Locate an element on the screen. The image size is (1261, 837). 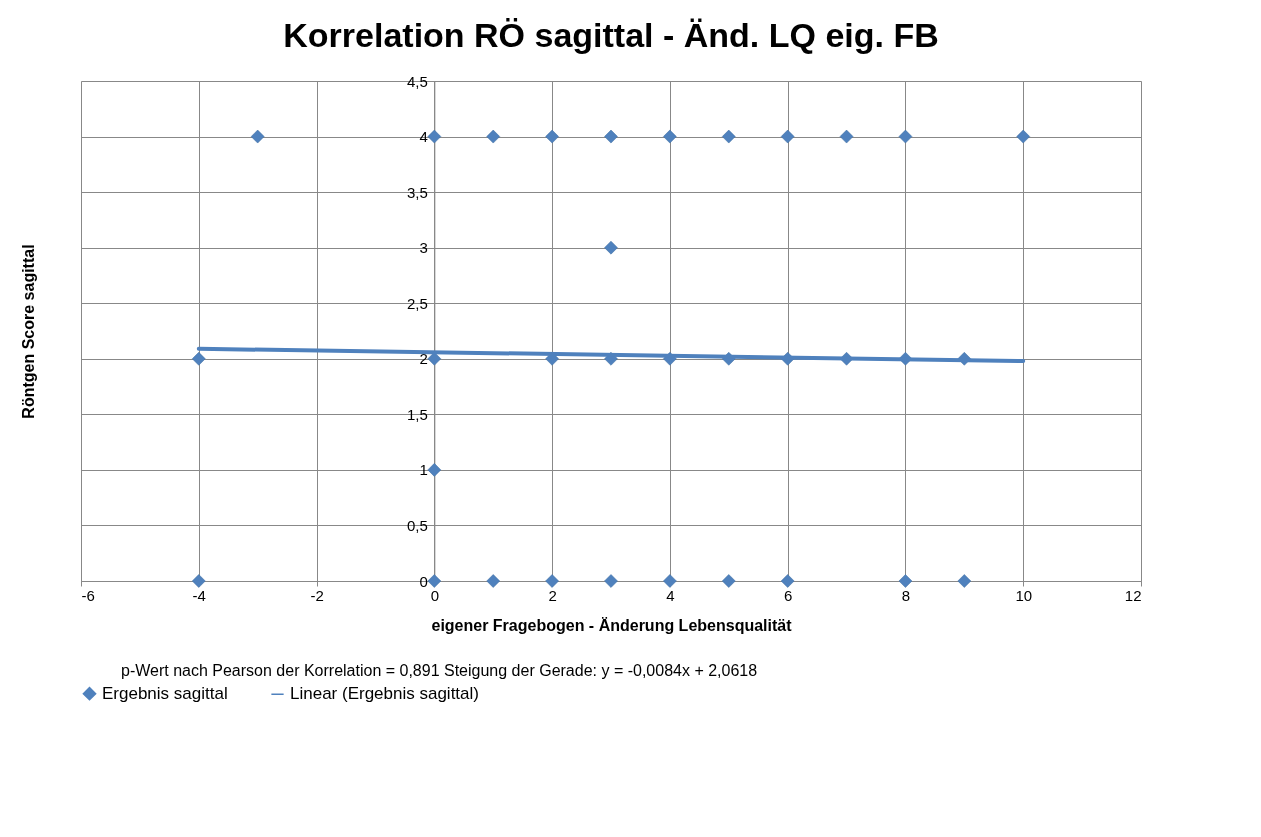
text: p-Wert nach Pearson der Korrelation = 0,891 Steigung der Gerade: y = -0,0084x + 2,0618 is located at coordinates (439, 670).